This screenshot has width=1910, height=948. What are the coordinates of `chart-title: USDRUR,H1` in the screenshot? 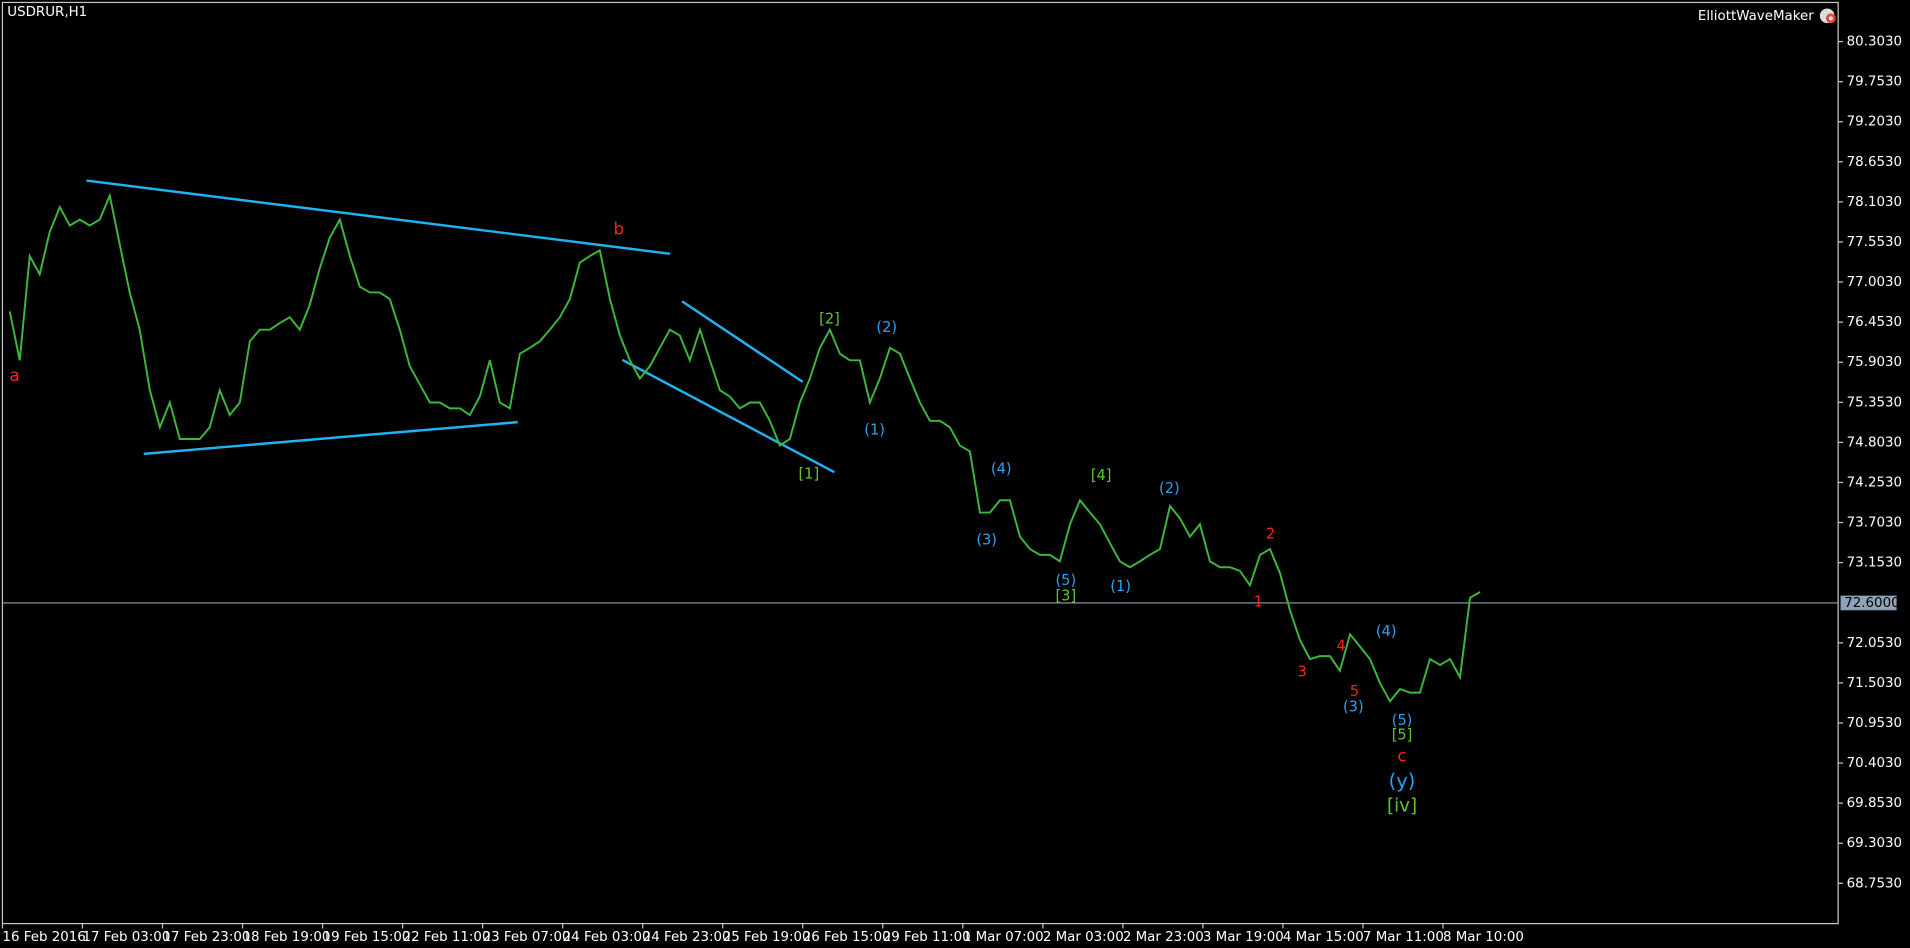 It's located at (47, 12).